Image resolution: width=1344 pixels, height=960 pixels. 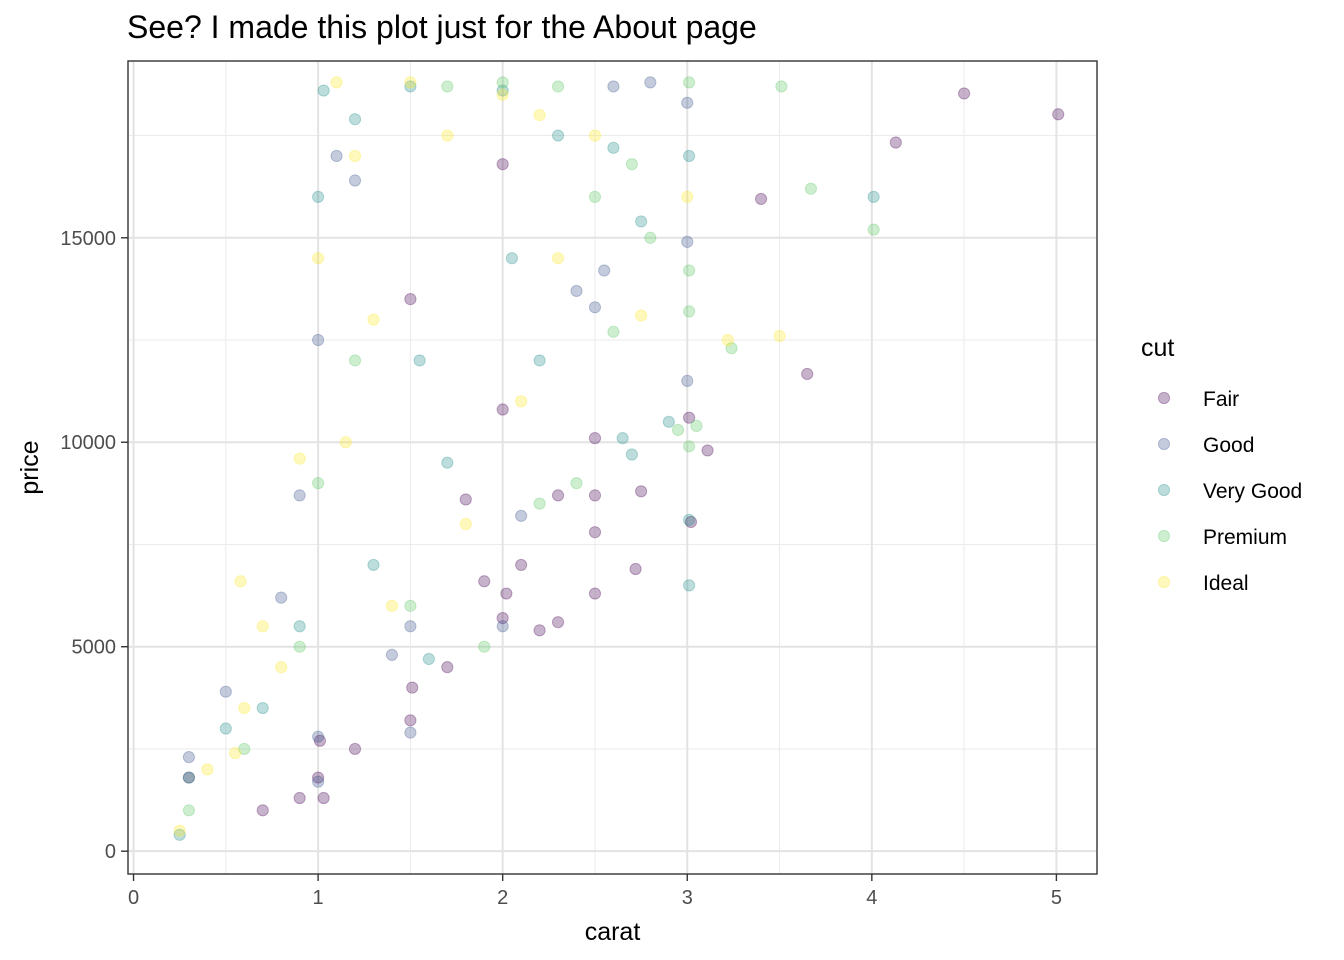 I want to click on x-tick-label: 2, so click(x=502, y=898).